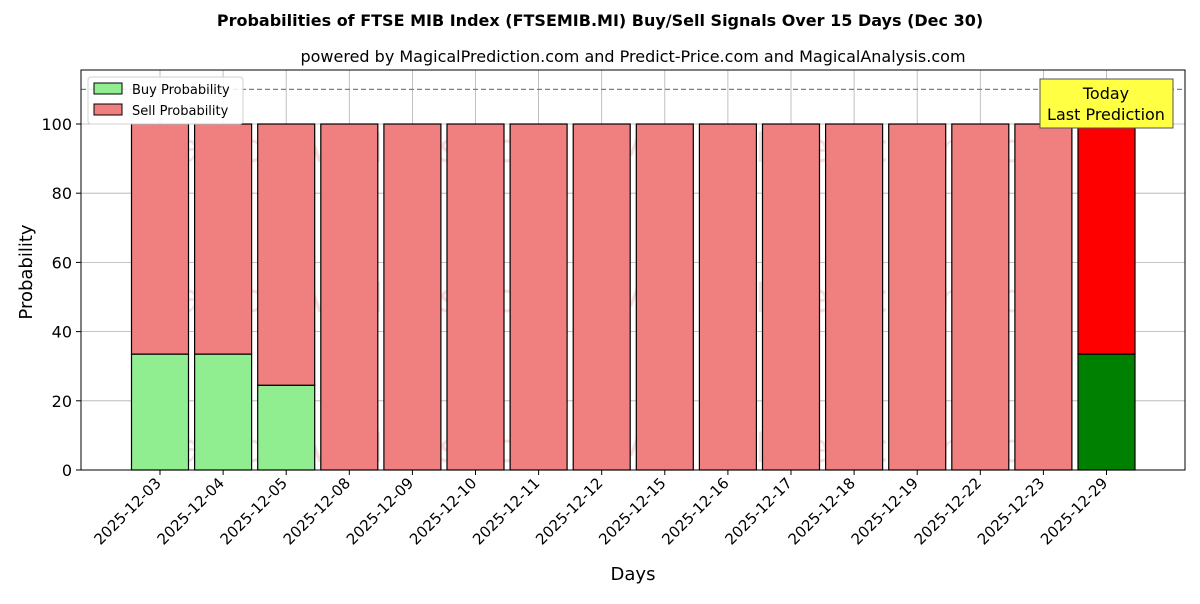 The height and width of the screenshot is (604, 1200). What do you see at coordinates (1011, 511) in the screenshot?
I see `x-tick-label: 2025-12-23` at bounding box center [1011, 511].